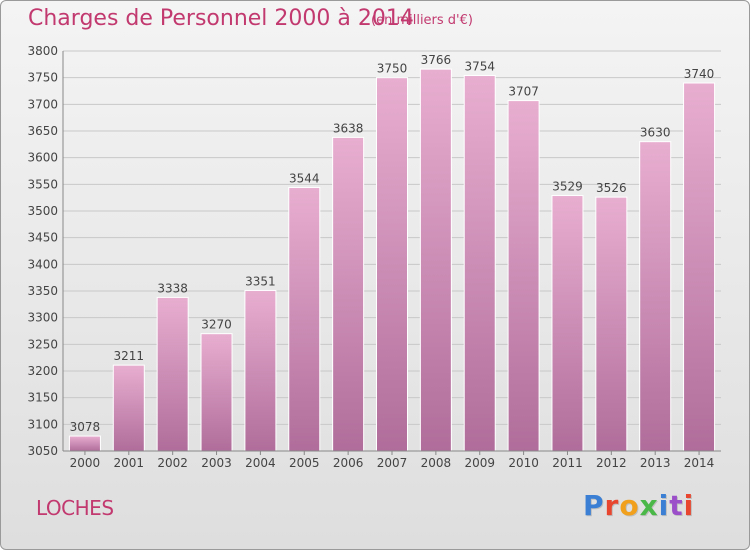 The image size is (750, 550). What do you see at coordinates (85, 427) in the screenshot?
I see `data-label: 3078` at bounding box center [85, 427].